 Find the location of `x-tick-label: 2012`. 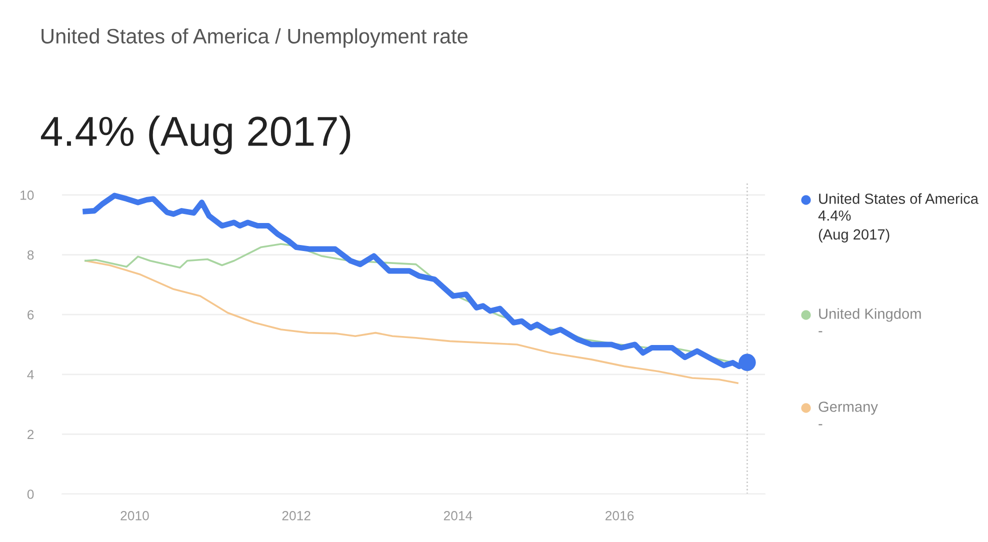

x-tick-label: 2012 is located at coordinates (296, 515).